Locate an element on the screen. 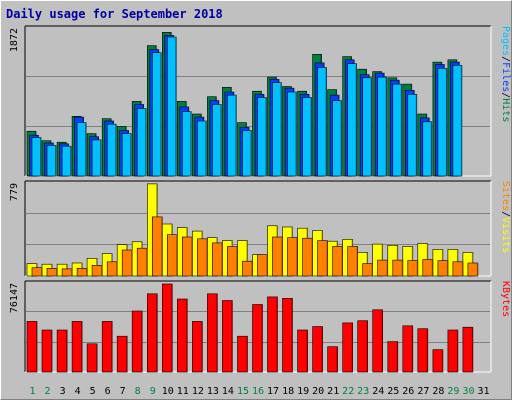 This screenshot has height=400, width=512. x-tick-label-day-21: 21 is located at coordinates (333, 391).